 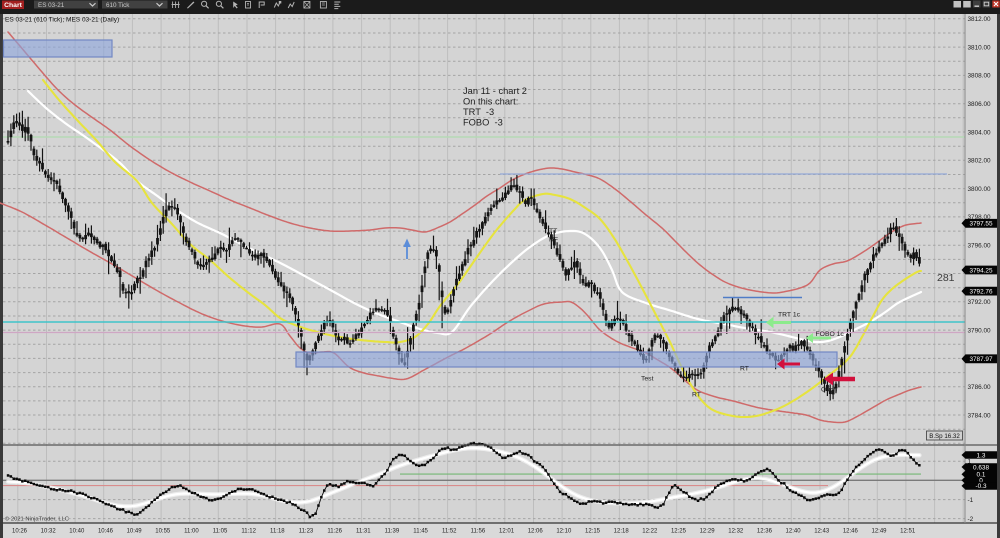 What do you see at coordinates (13, 5) in the screenshot?
I see `svg-text: Chart` at bounding box center [13, 5].